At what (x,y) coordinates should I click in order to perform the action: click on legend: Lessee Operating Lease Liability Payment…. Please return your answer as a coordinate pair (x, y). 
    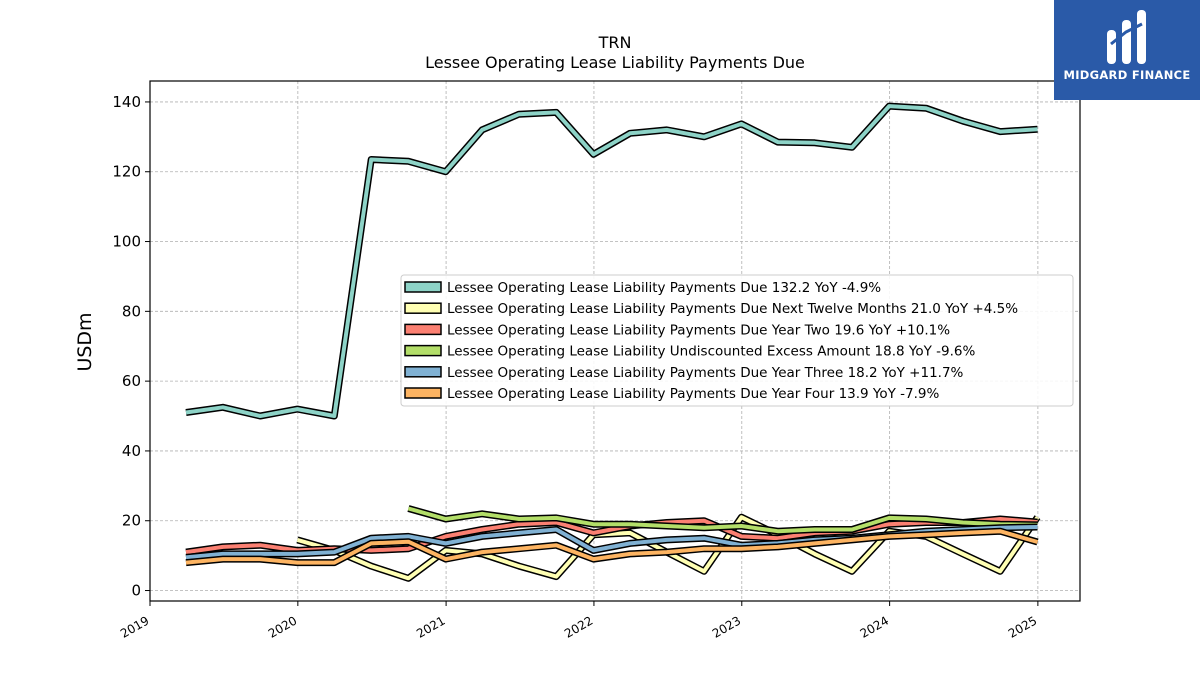
    Looking at the image, I should click on (737, 340).